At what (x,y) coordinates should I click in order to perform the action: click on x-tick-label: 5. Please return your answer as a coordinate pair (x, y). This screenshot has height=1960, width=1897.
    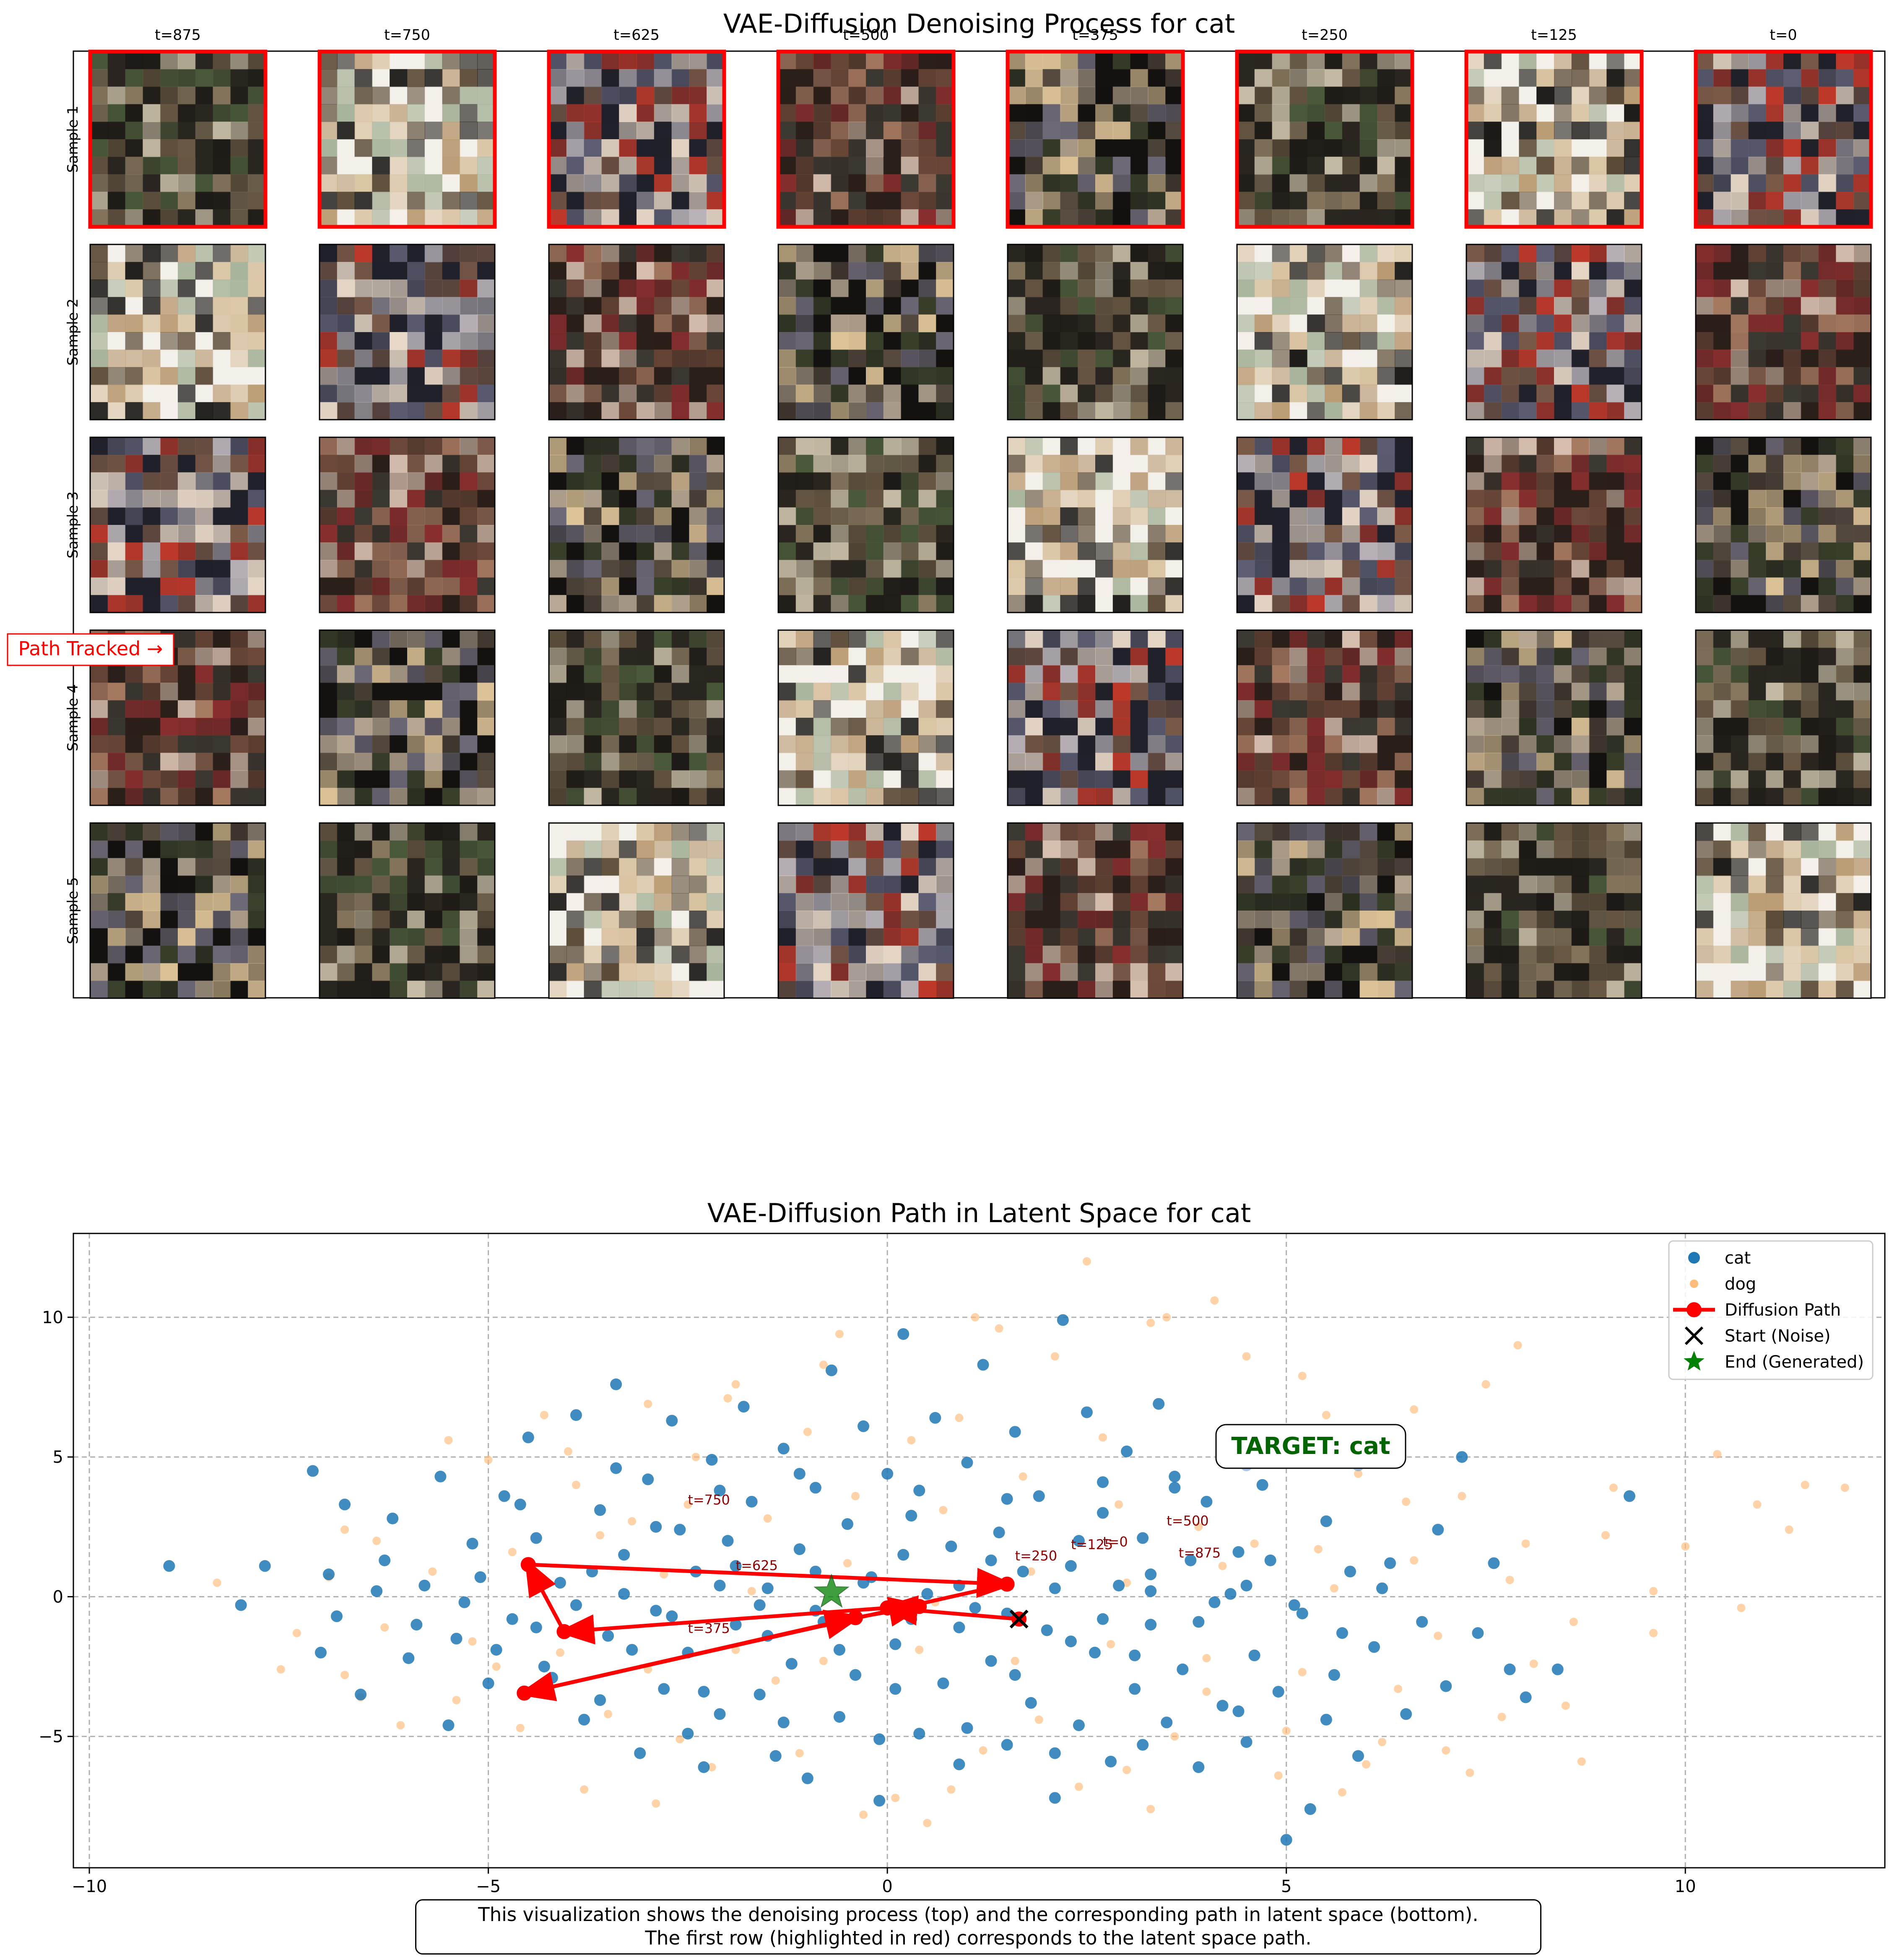
    Looking at the image, I should click on (1286, 1886).